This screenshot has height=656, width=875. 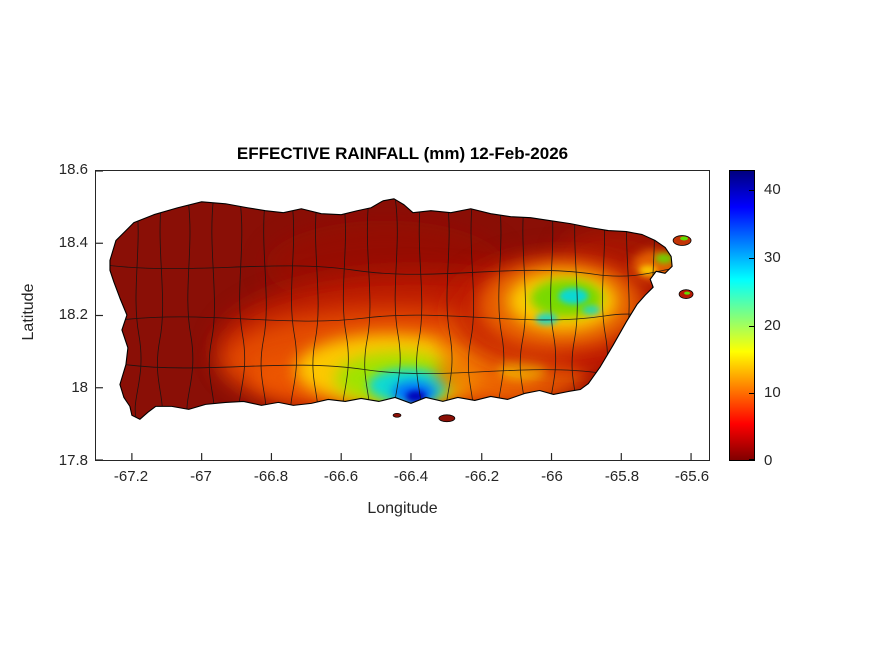 What do you see at coordinates (622, 476) in the screenshot?
I see `x-tick-label: -65.8` at bounding box center [622, 476].